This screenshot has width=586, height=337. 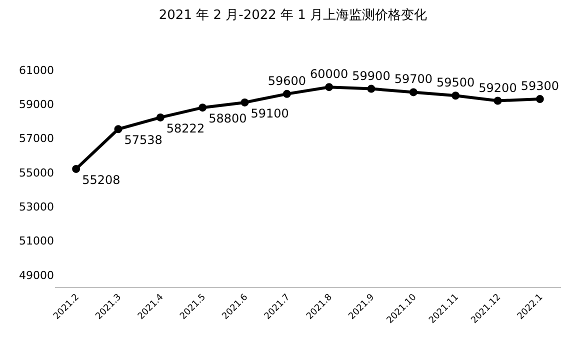 What do you see at coordinates (36, 207) in the screenshot?
I see `y-tick-label: 53000` at bounding box center [36, 207].